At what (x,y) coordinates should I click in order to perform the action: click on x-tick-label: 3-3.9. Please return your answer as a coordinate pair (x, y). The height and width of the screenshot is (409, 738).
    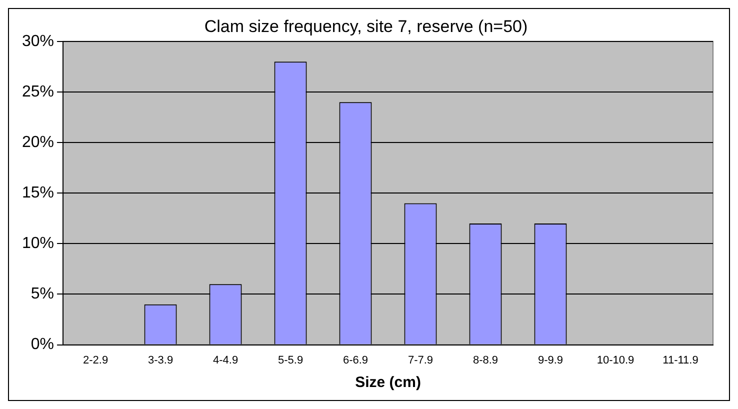
    Looking at the image, I should click on (161, 360).